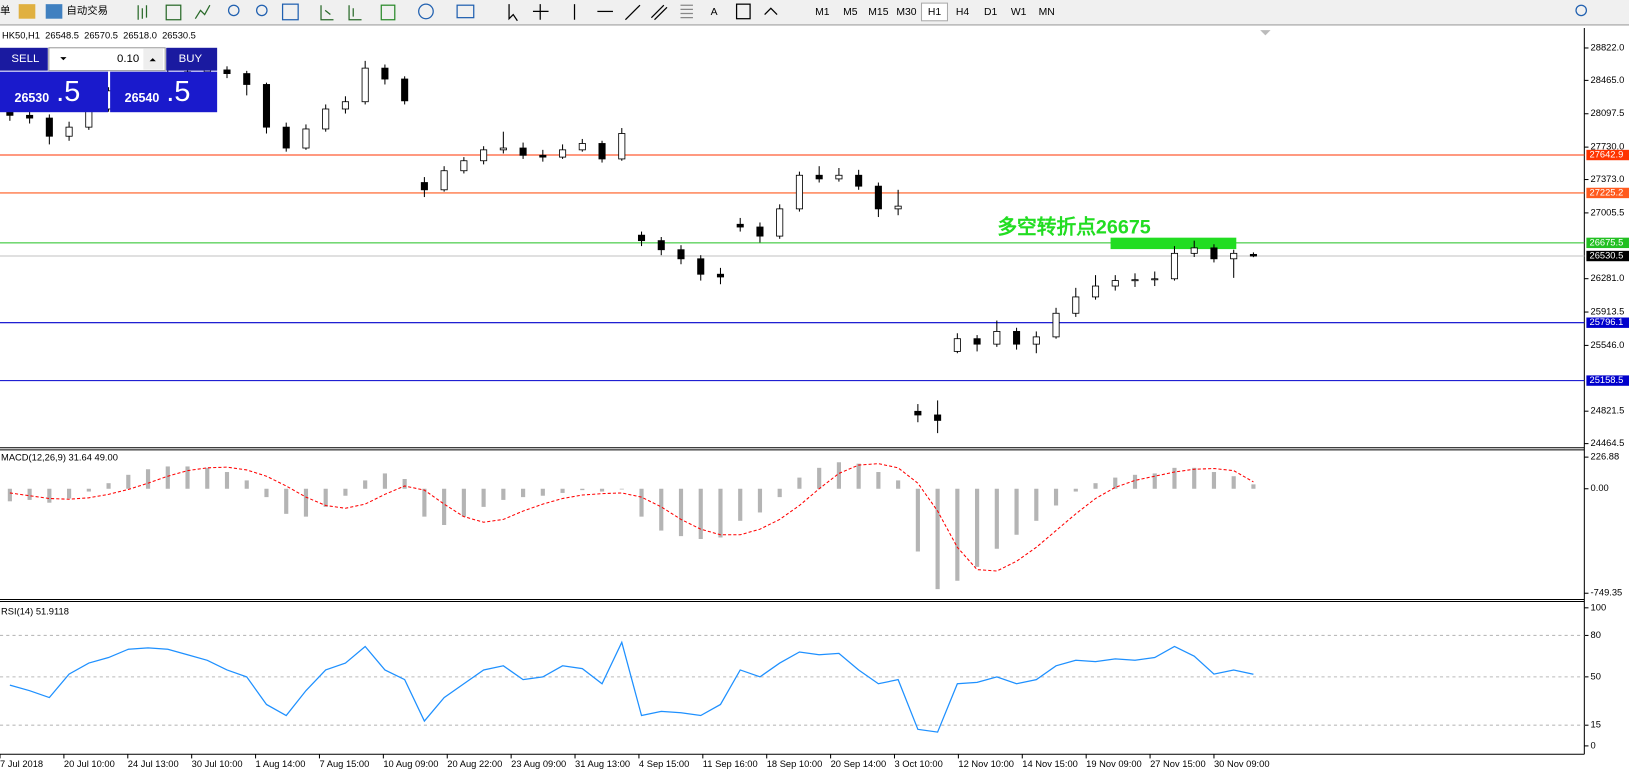 This screenshot has width=1629, height=774. What do you see at coordinates (128, 59) in the screenshot?
I see `lot-value: 0.10` at bounding box center [128, 59].